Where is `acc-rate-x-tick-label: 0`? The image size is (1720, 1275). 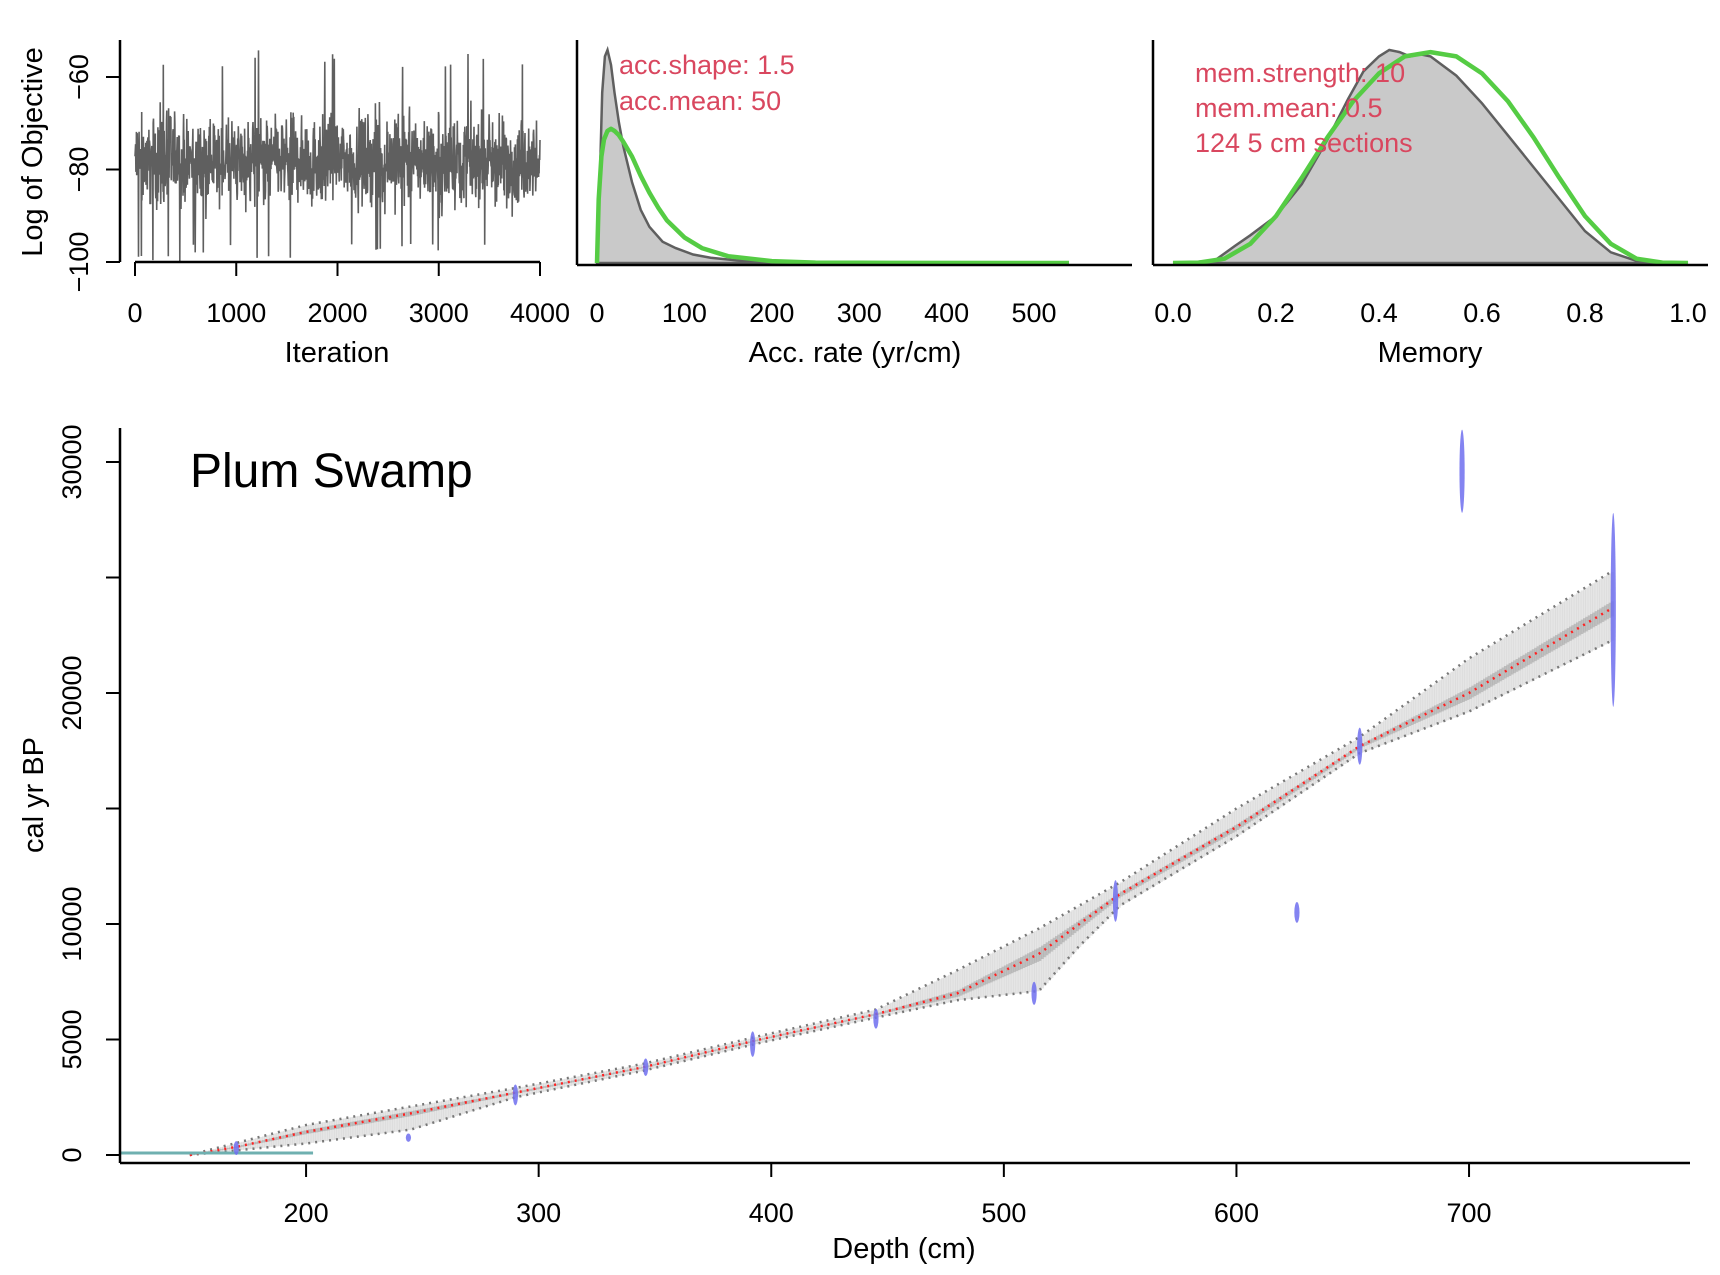
acc-rate-x-tick-label: 0 is located at coordinates (596, 313).